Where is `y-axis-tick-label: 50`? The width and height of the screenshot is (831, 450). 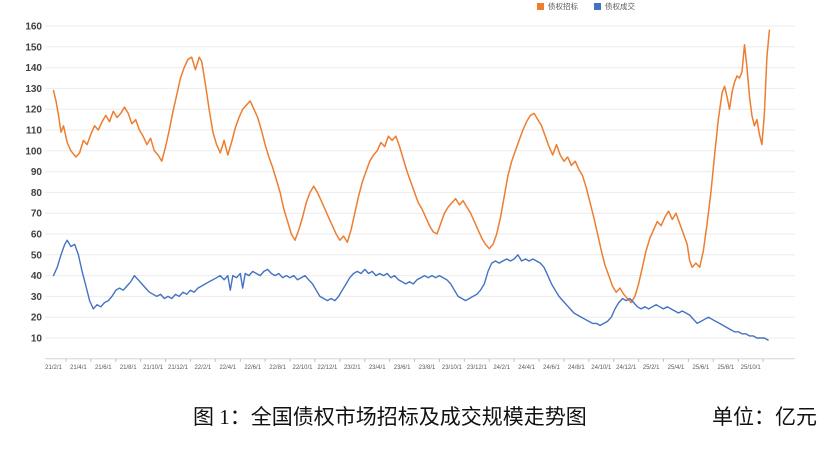 y-axis-tick-label: 50 is located at coordinates (37, 255).